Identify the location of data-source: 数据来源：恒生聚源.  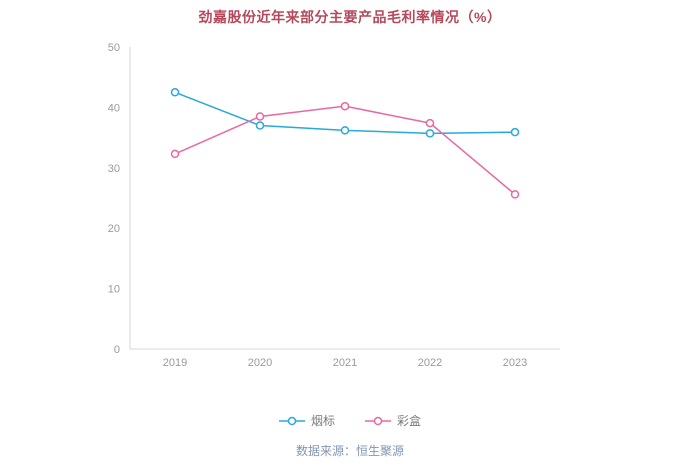
(349, 451).